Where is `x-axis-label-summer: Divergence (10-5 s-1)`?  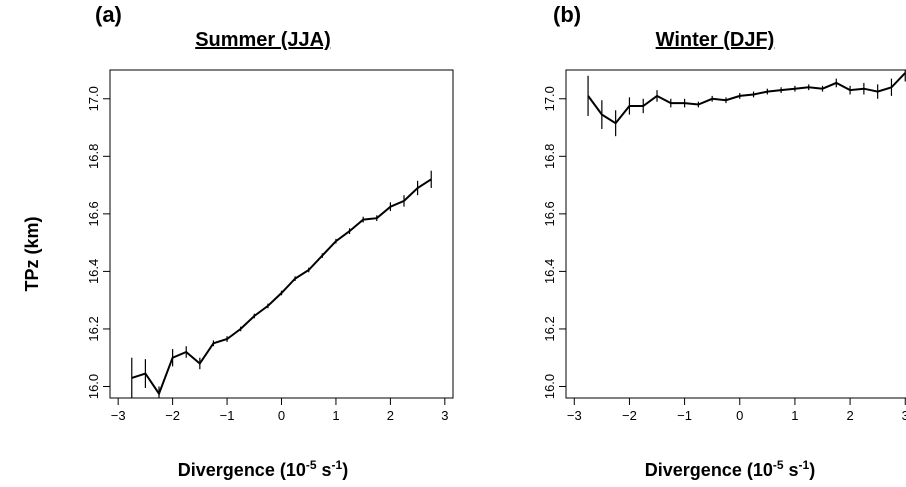
x-axis-label-summer: Divergence (10-5 s-1) is located at coordinates (263, 469).